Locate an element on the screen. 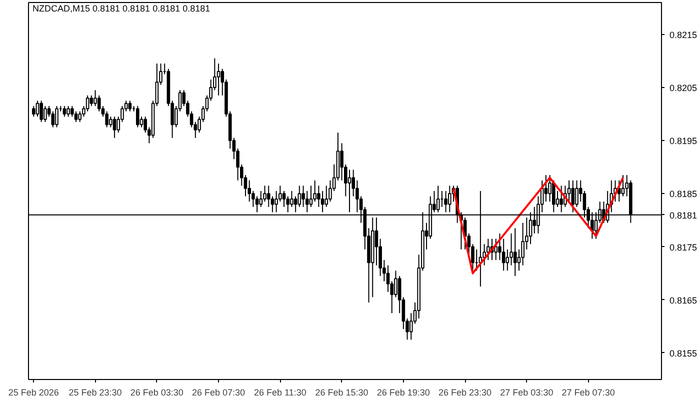 Image resolution: width=700 pixels, height=400 pixels. y-tick-label: 0.8185 is located at coordinates (684, 194).